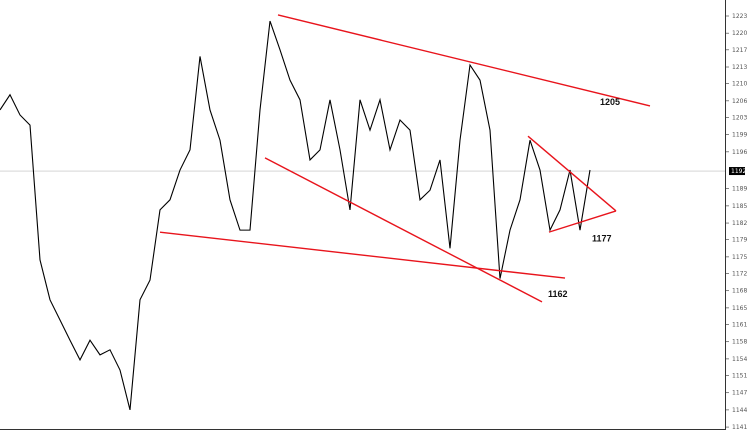  I want to click on y-tick-label: 1151, so click(739, 376).